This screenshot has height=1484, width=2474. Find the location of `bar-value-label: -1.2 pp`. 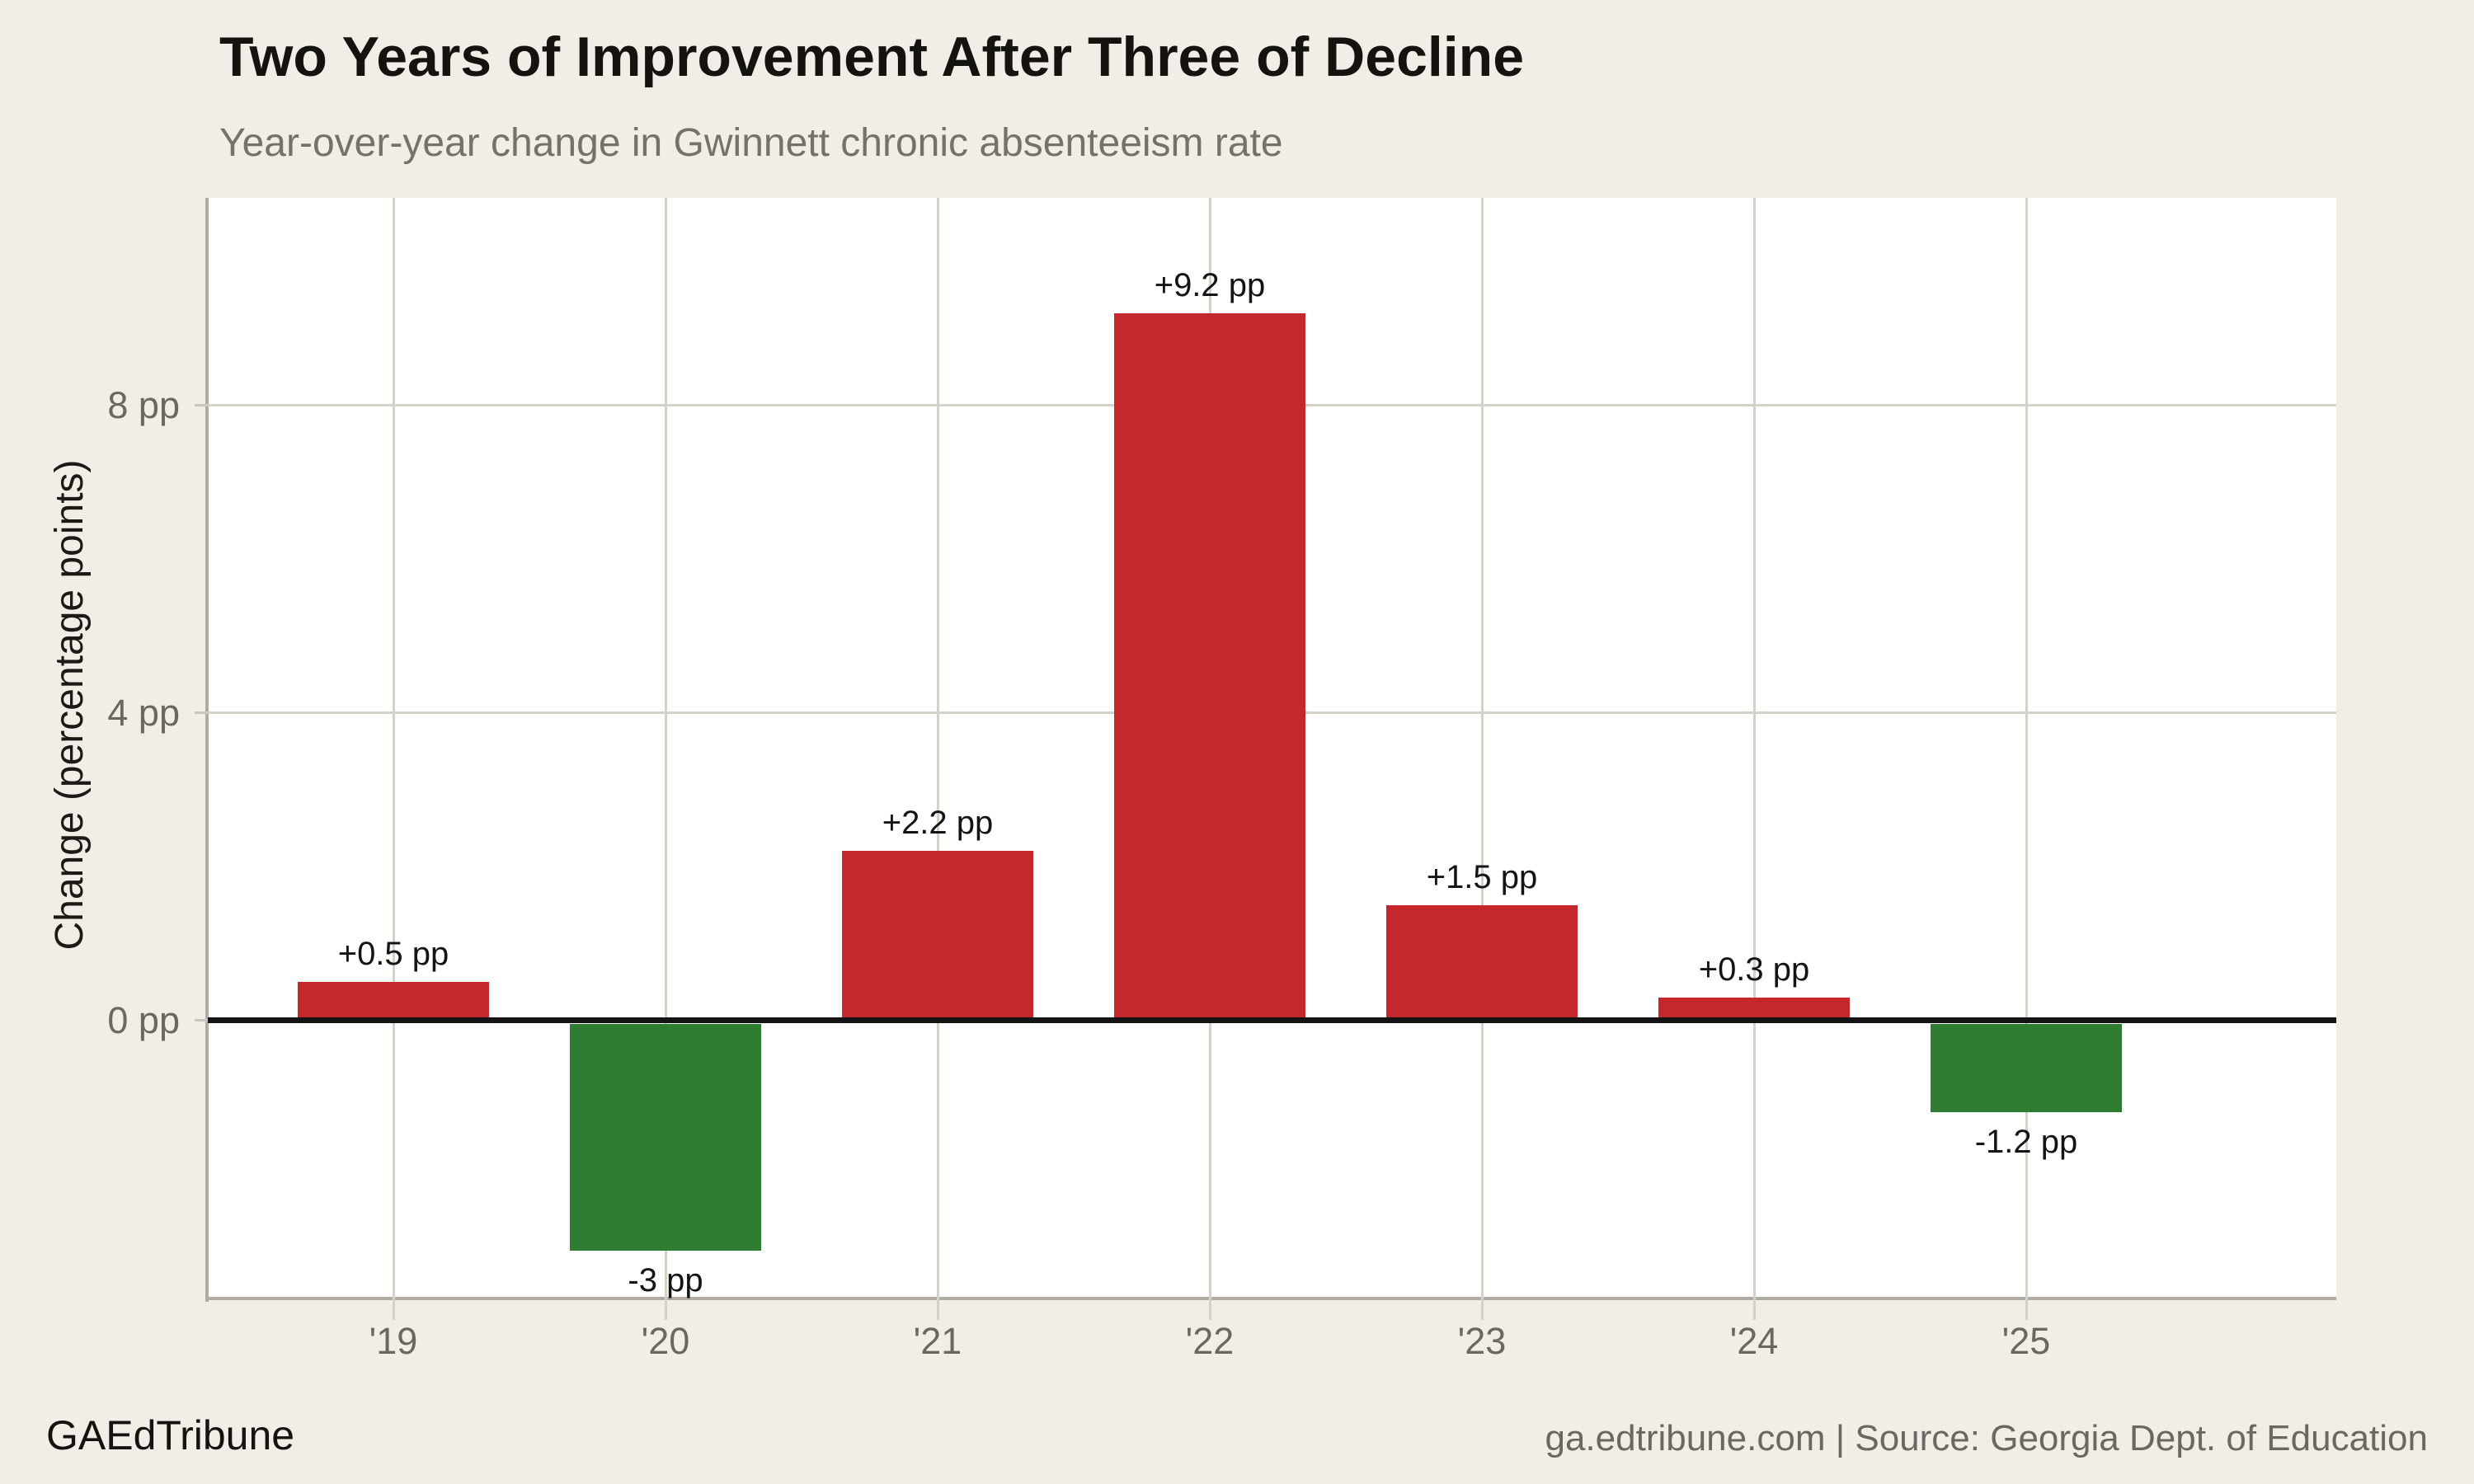

bar-value-label: -1.2 pp is located at coordinates (2026, 1142).